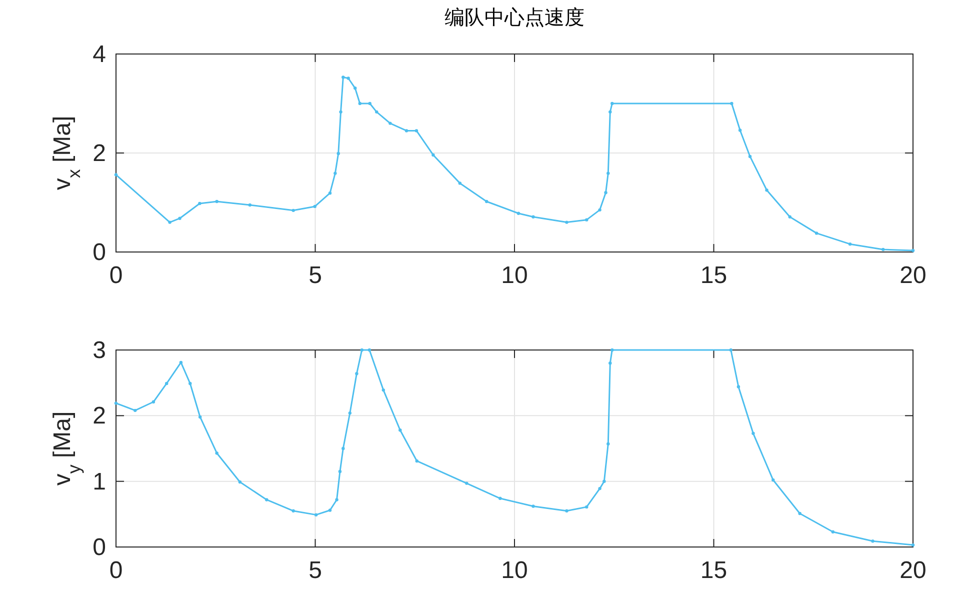 This screenshot has height=592, width=961. Describe the element at coordinates (514, 18) in the screenshot. I see `chart-title: 编队中心点速度` at that location.